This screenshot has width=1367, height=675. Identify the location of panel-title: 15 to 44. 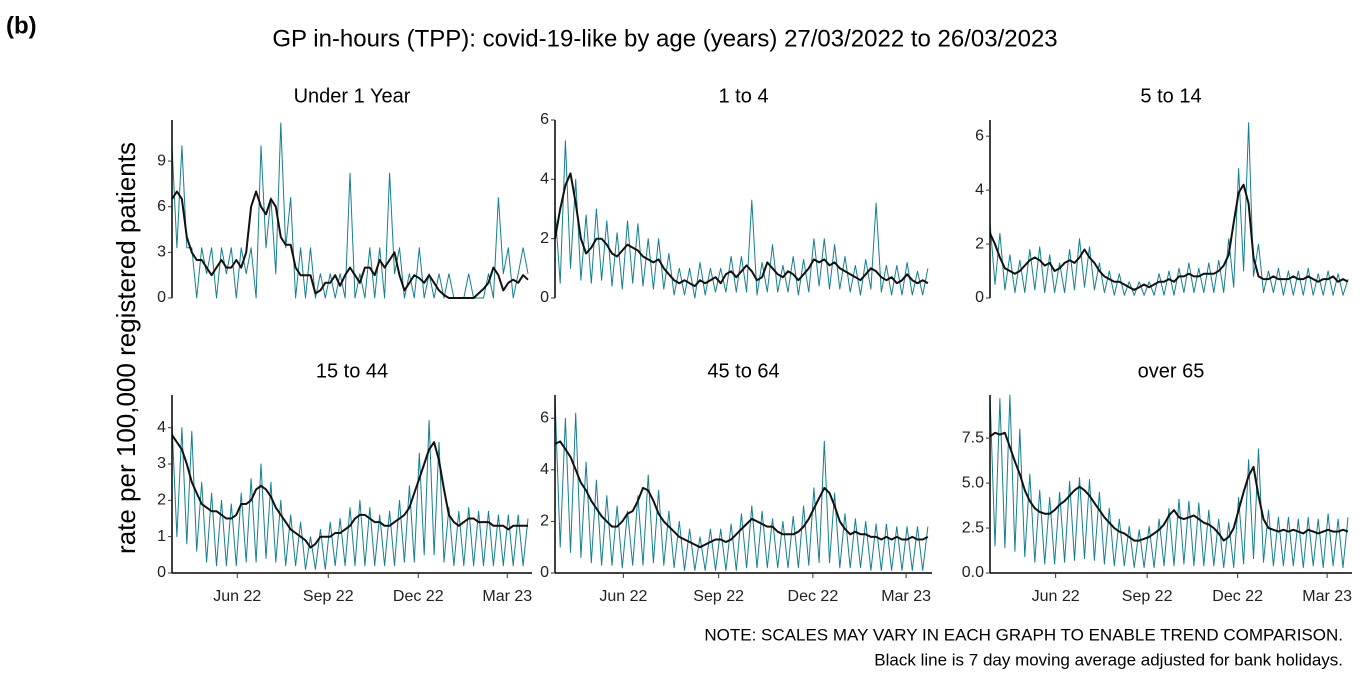
(352, 371).